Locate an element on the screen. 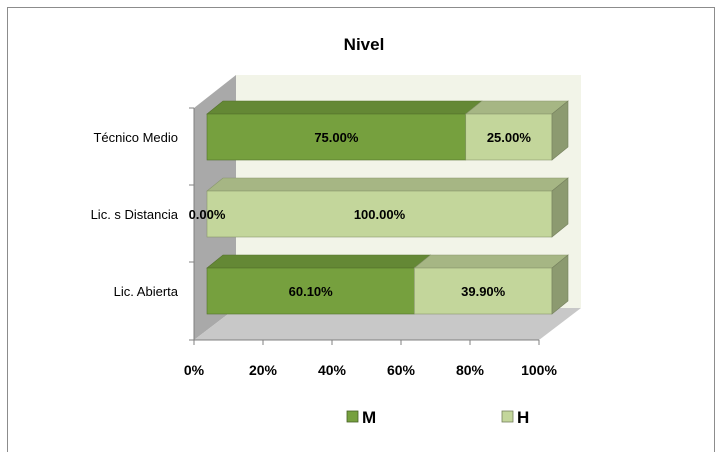 The height and width of the screenshot is (452, 723). data-label: 100.00% is located at coordinates (380, 214).